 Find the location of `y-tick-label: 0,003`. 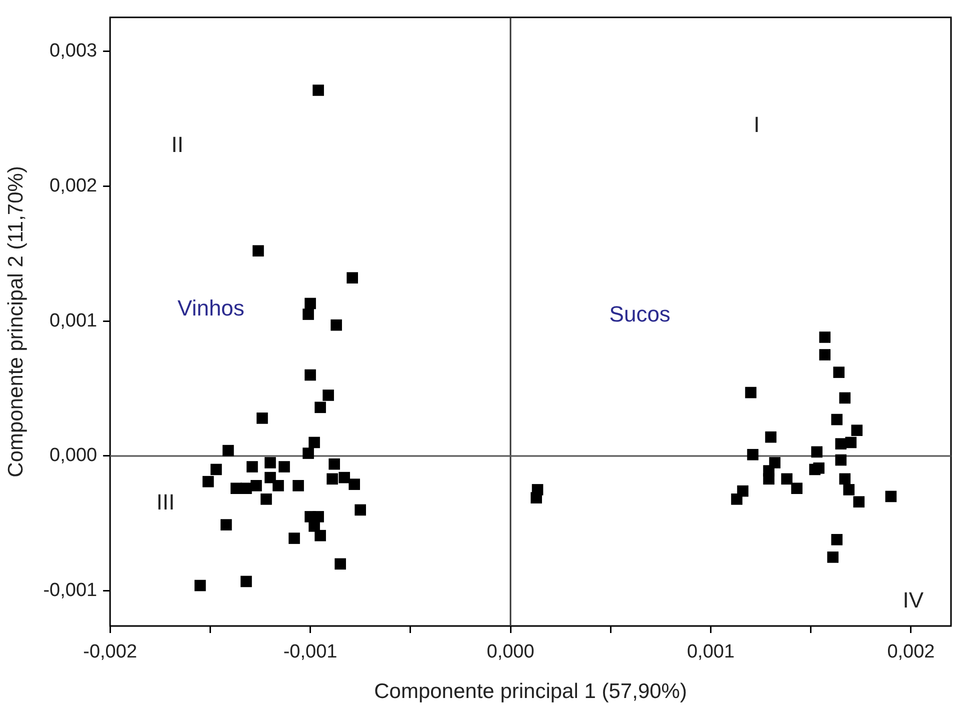

y-tick-label: 0,003 is located at coordinates (74, 51).